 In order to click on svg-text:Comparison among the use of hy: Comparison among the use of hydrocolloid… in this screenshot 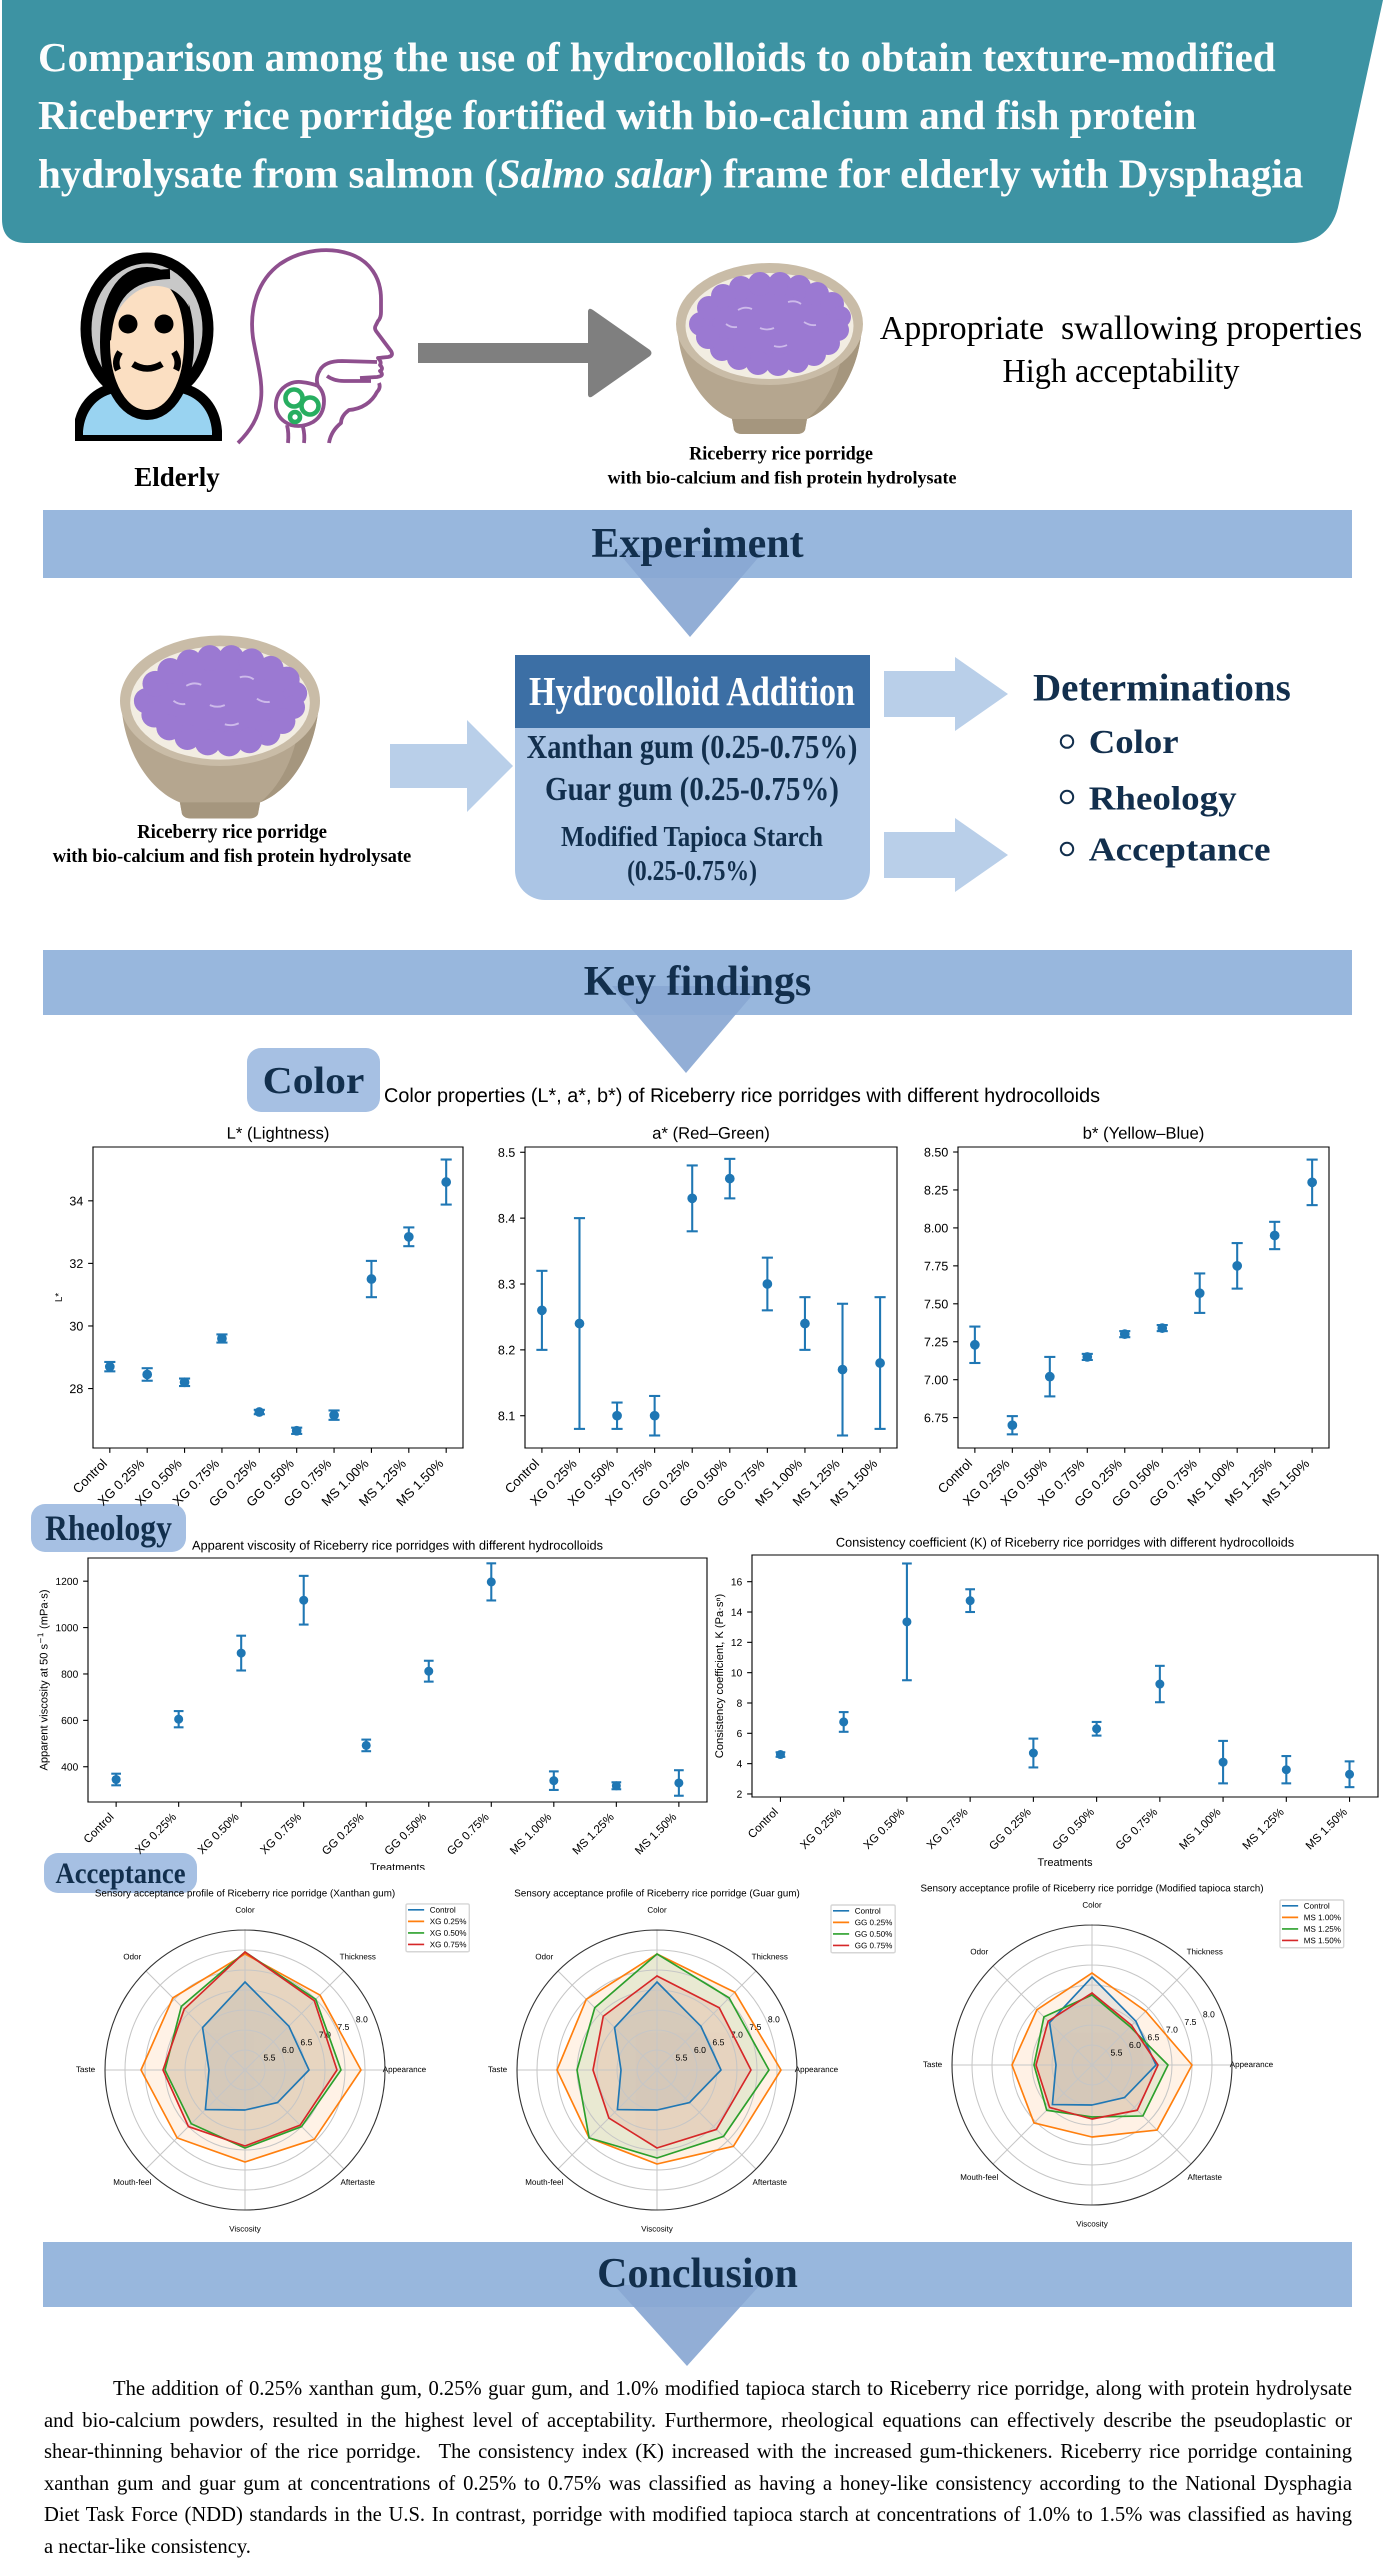, I will do `click(657, 57)`.